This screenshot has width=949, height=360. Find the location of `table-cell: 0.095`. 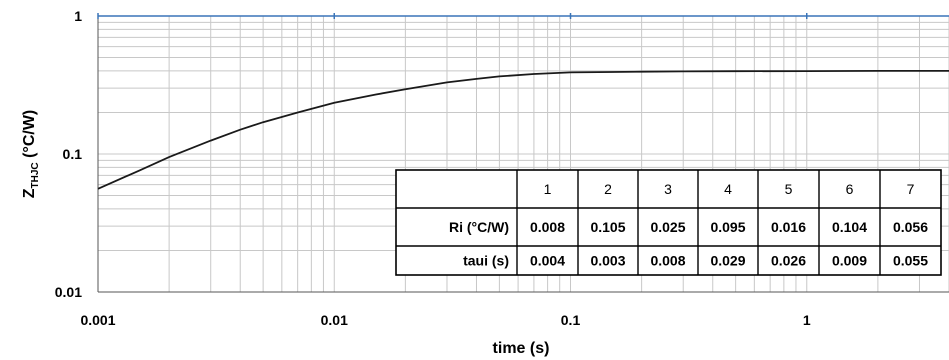

table-cell: 0.095 is located at coordinates (727, 227).